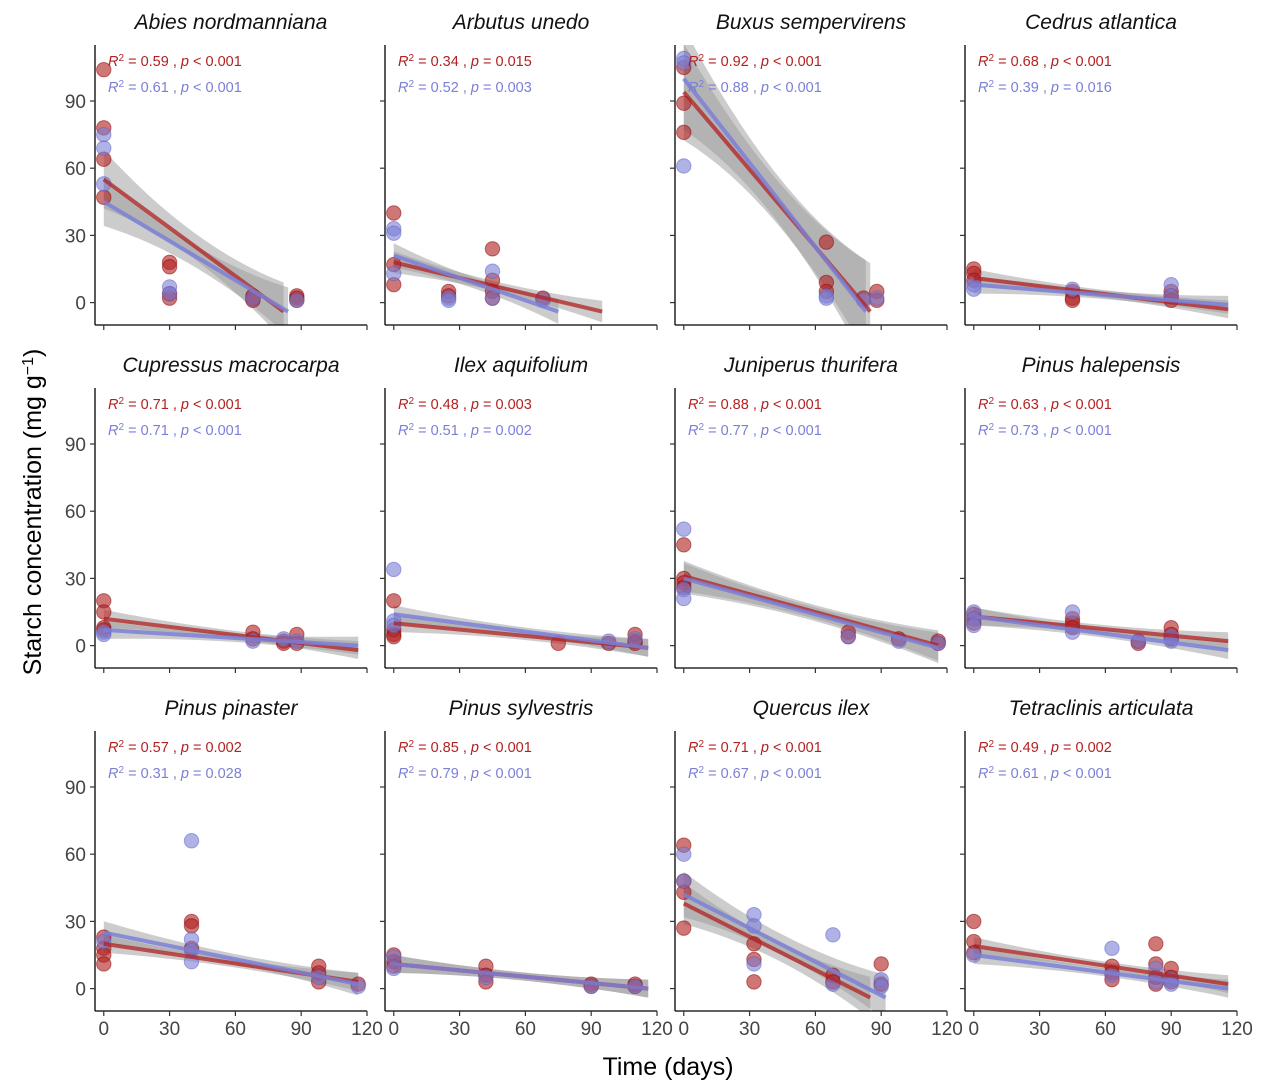 Image resolution: width=1261 pixels, height=1089 pixels. I want to click on stat-label-blue: R2 = 0.39 , p = 0.016, so click(1045, 88).